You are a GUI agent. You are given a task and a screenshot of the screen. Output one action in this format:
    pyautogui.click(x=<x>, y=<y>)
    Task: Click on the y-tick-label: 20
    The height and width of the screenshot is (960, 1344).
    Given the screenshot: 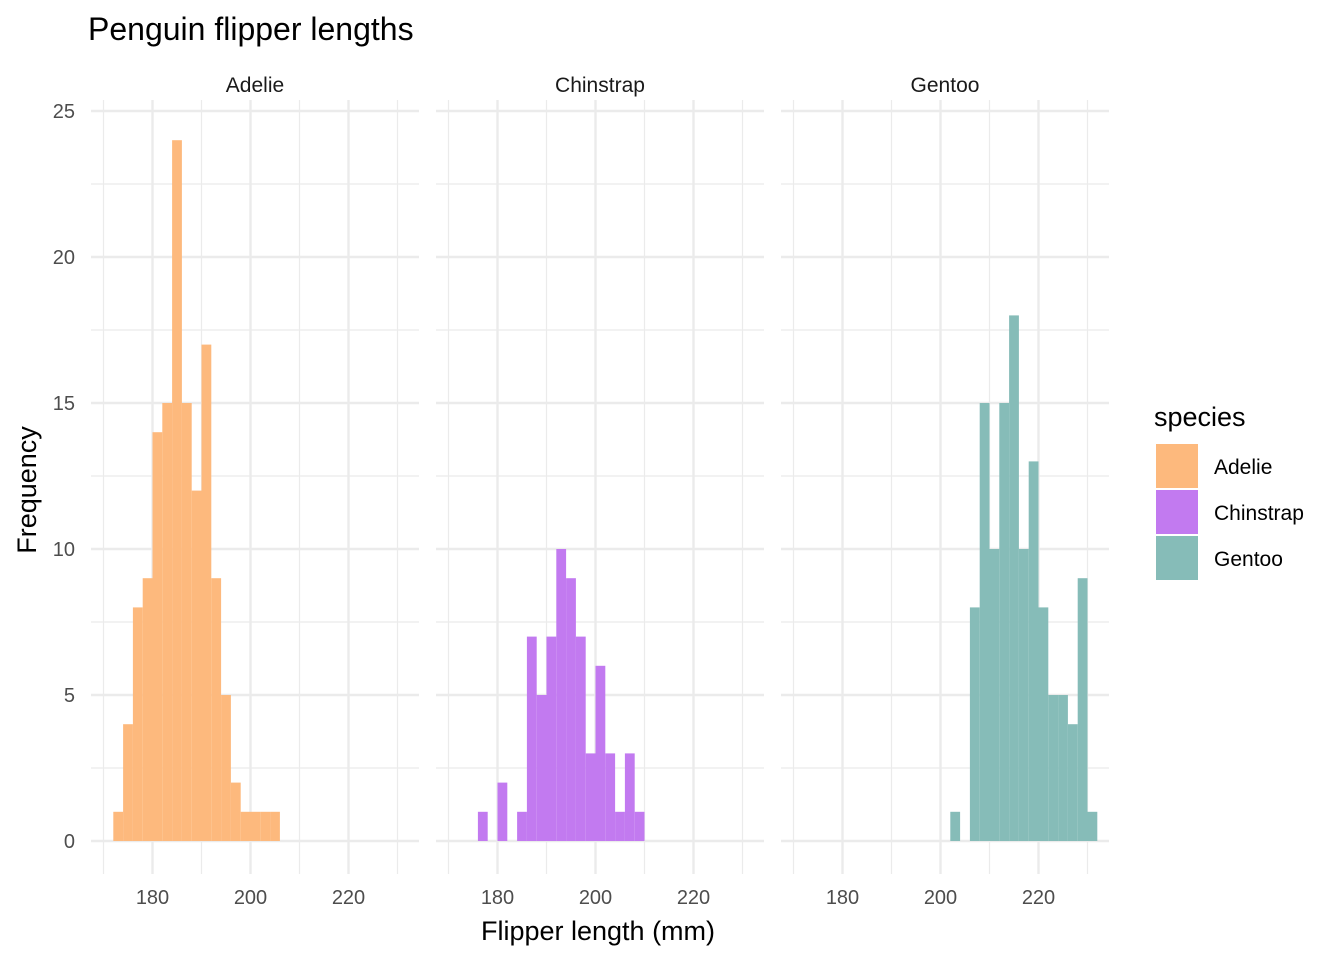 What is the action you would take?
    pyautogui.click(x=64, y=258)
    